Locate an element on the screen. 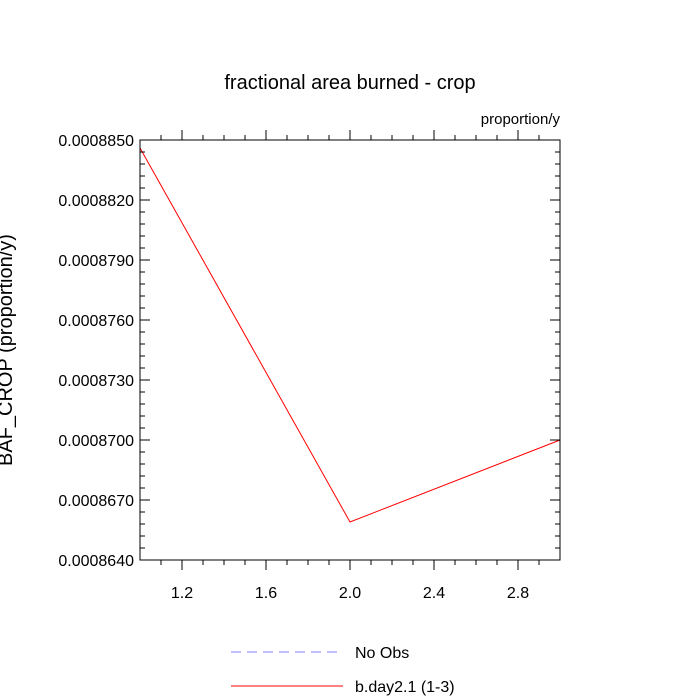  y-tick-label: 0.0008850 is located at coordinates (96, 141).